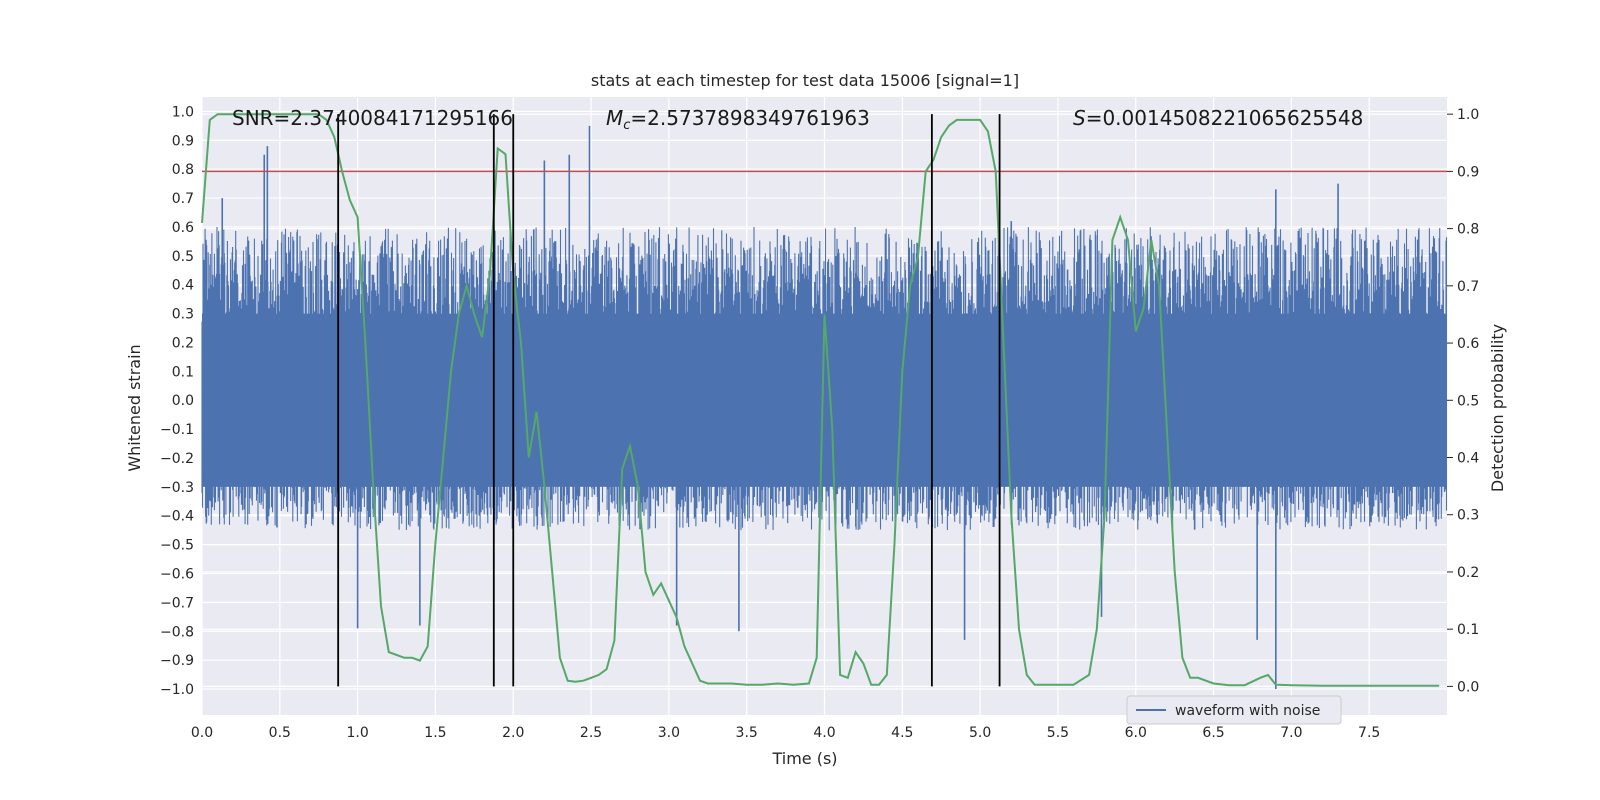  What do you see at coordinates (372, 118) in the screenshot?
I see `snr-annotation: SNR=2.374008417129516​6` at bounding box center [372, 118].